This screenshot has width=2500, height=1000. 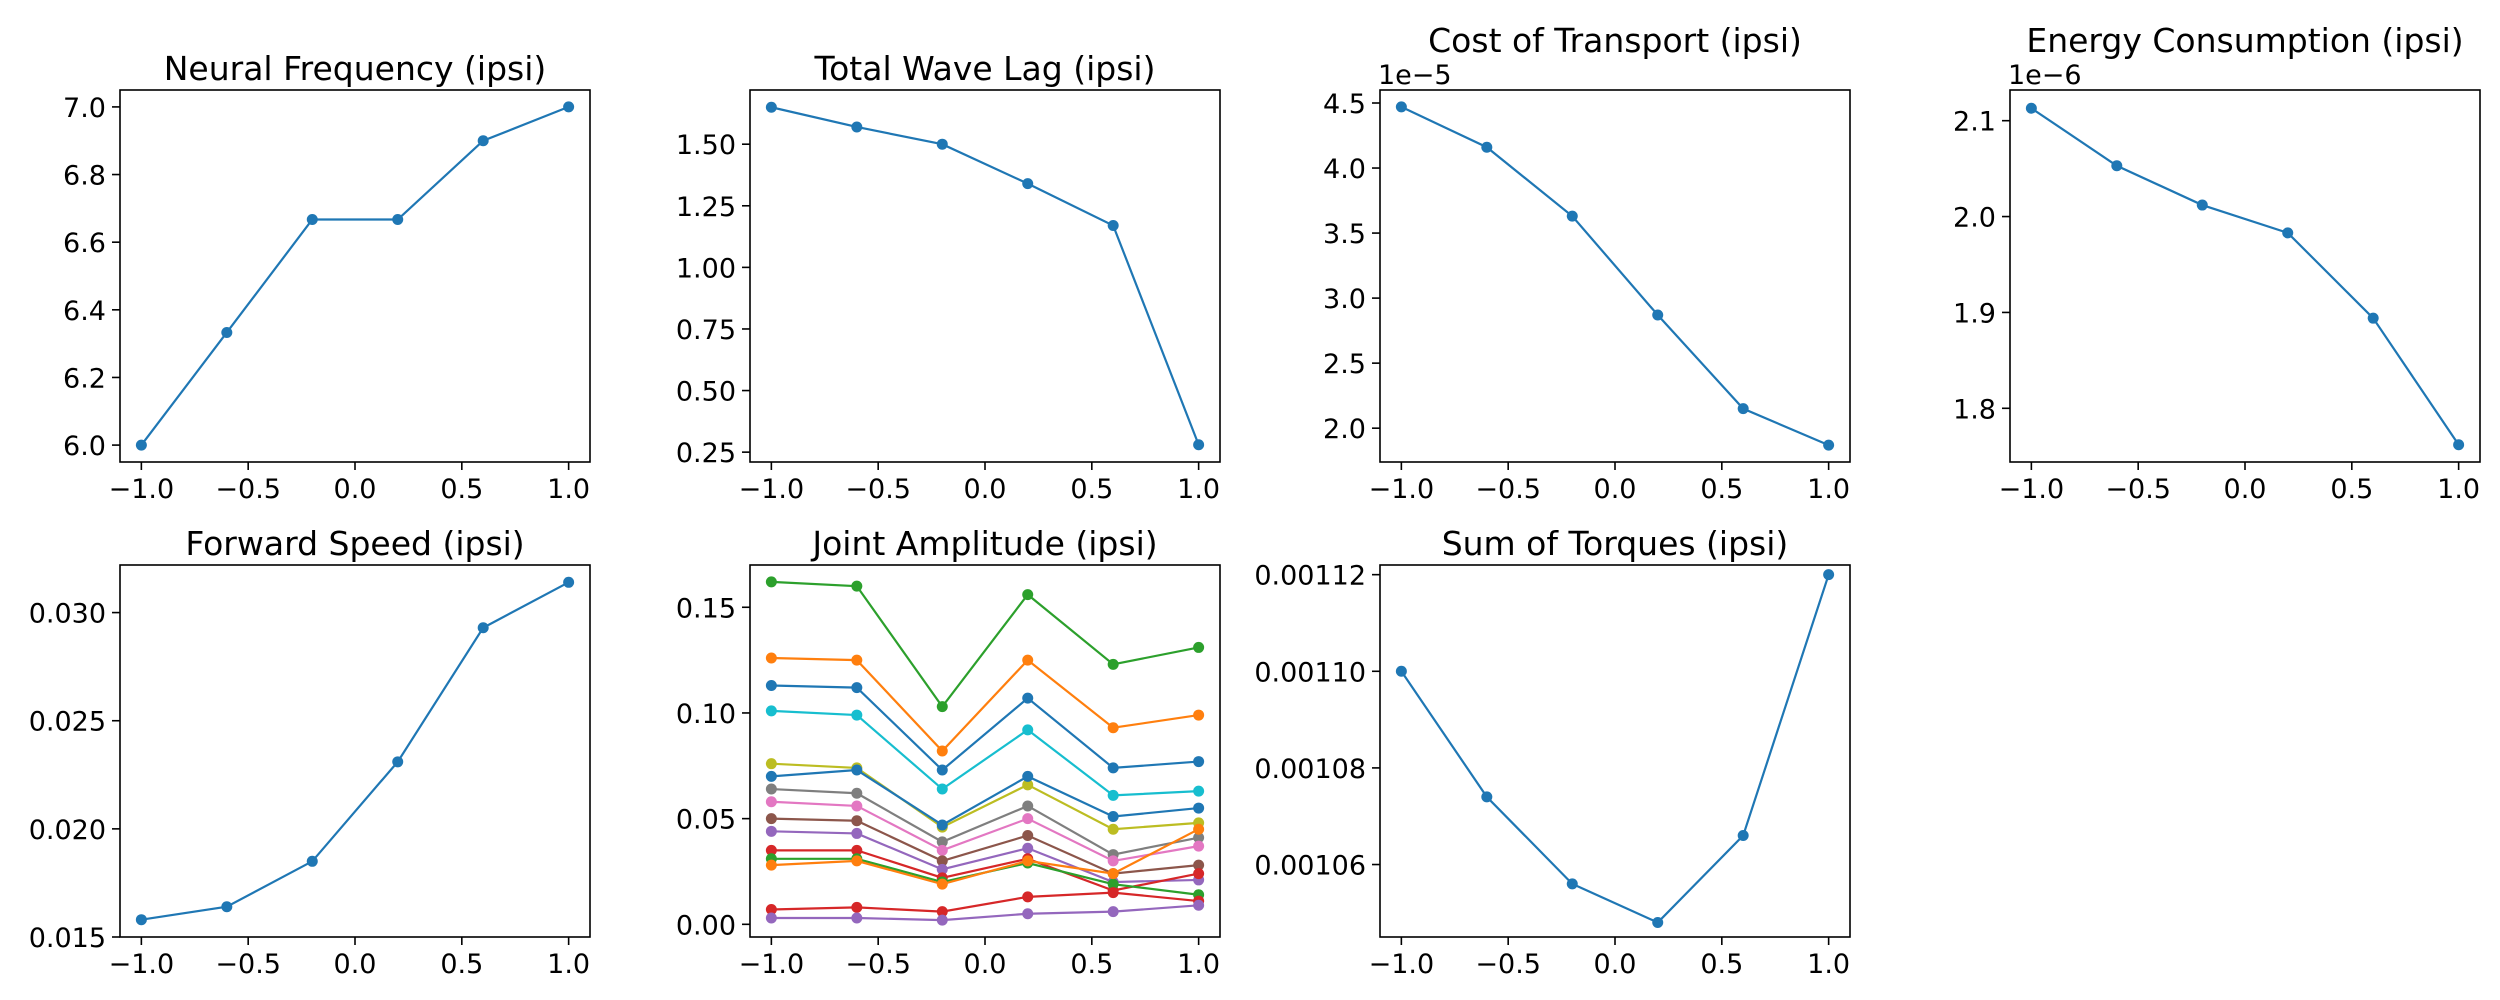 I want to click on y-tick-label: 0.025, so click(x=67, y=722).